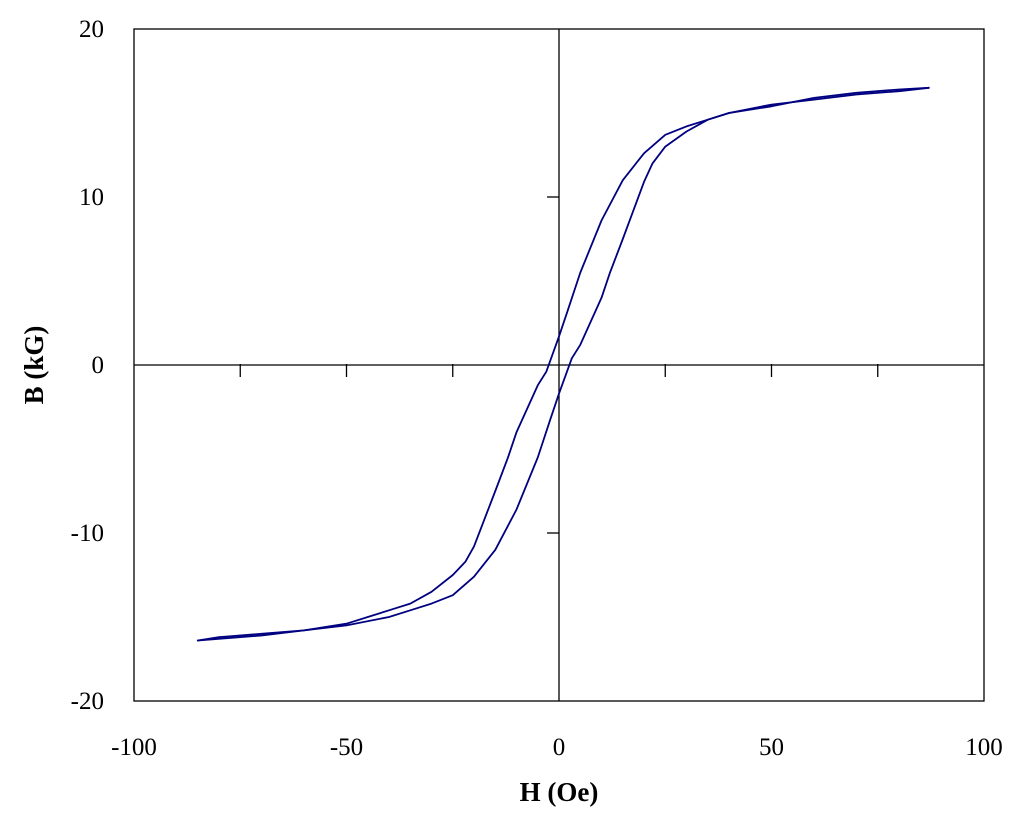 This screenshot has height=823, width=1024. What do you see at coordinates (34, 365) in the screenshot?
I see `y-axis-title: B (kG)` at bounding box center [34, 365].